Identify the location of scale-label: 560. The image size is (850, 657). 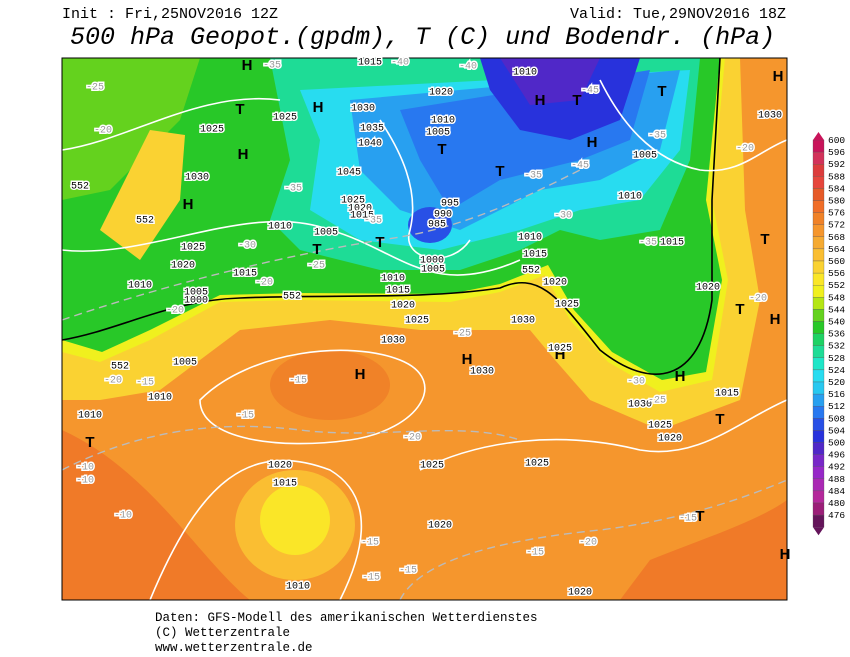
(836, 261).